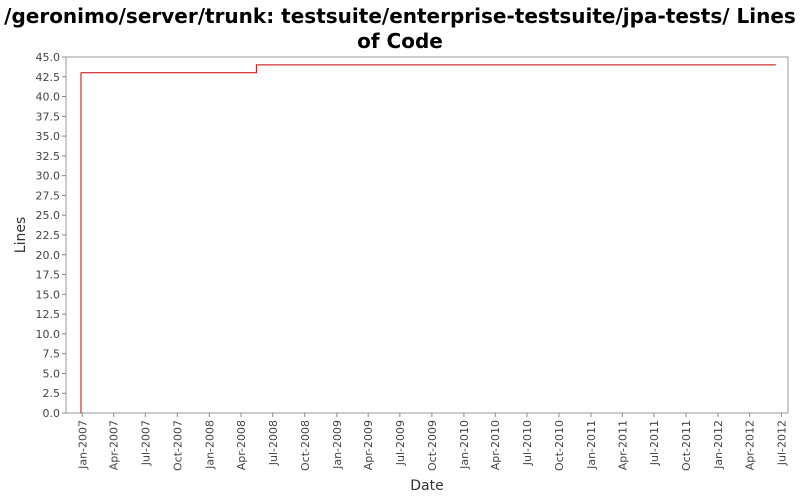  What do you see at coordinates (48, 334) in the screenshot?
I see `y-tick-label: 10.0` at bounding box center [48, 334].